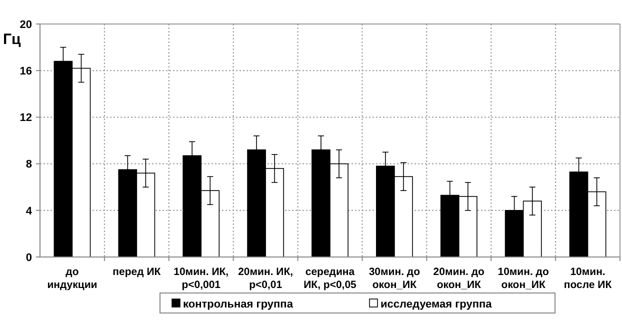  I want to click on y-tick-label: 12, so click(26, 118).